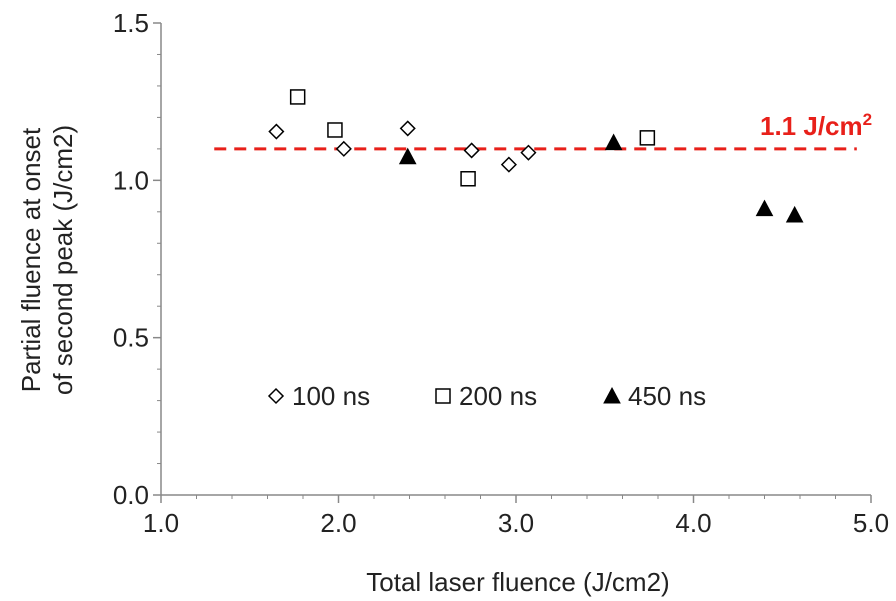 Image resolution: width=896 pixels, height=601 pixels. Describe the element at coordinates (517, 582) in the screenshot. I see `x-axis-label: Total laser fluence (J/cm2)` at that location.